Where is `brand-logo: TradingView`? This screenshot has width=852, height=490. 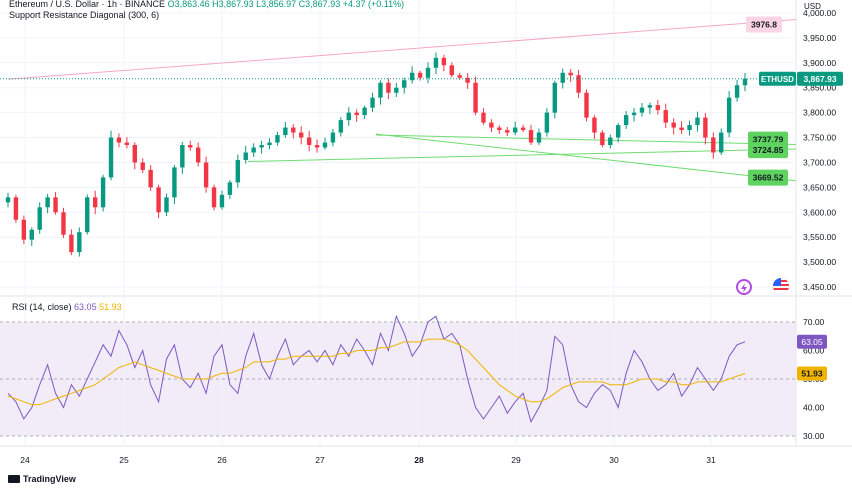
brand-logo: TradingView is located at coordinates (42, 479).